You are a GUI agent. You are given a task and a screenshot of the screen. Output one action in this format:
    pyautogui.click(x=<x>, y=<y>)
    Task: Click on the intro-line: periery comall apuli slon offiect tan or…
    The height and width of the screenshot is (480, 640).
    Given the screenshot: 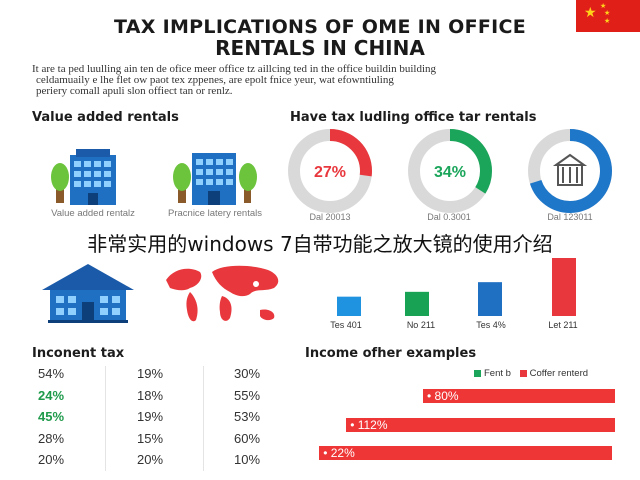 What is the action you would take?
    pyautogui.click(x=134, y=91)
    